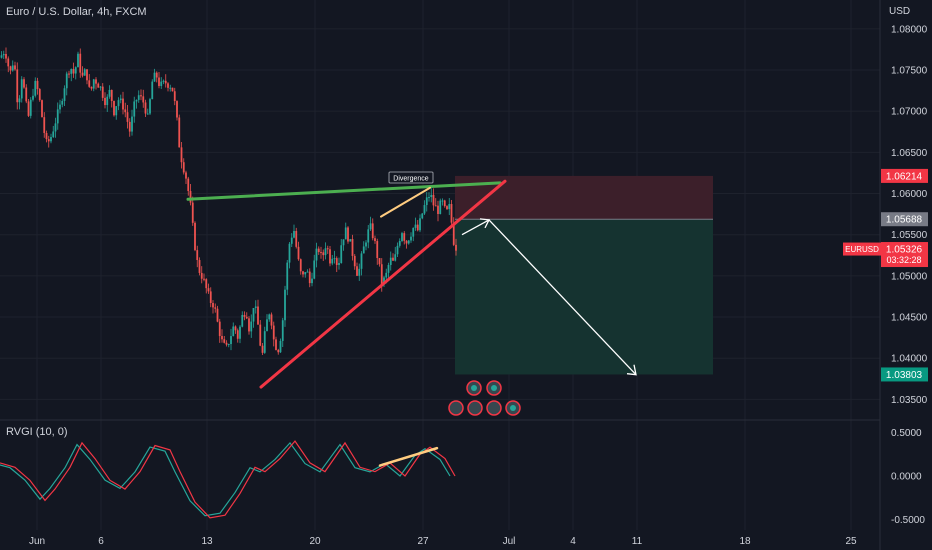  Describe the element at coordinates (408, 456) in the screenshot. I see `divergence-indicator-line` at that location.